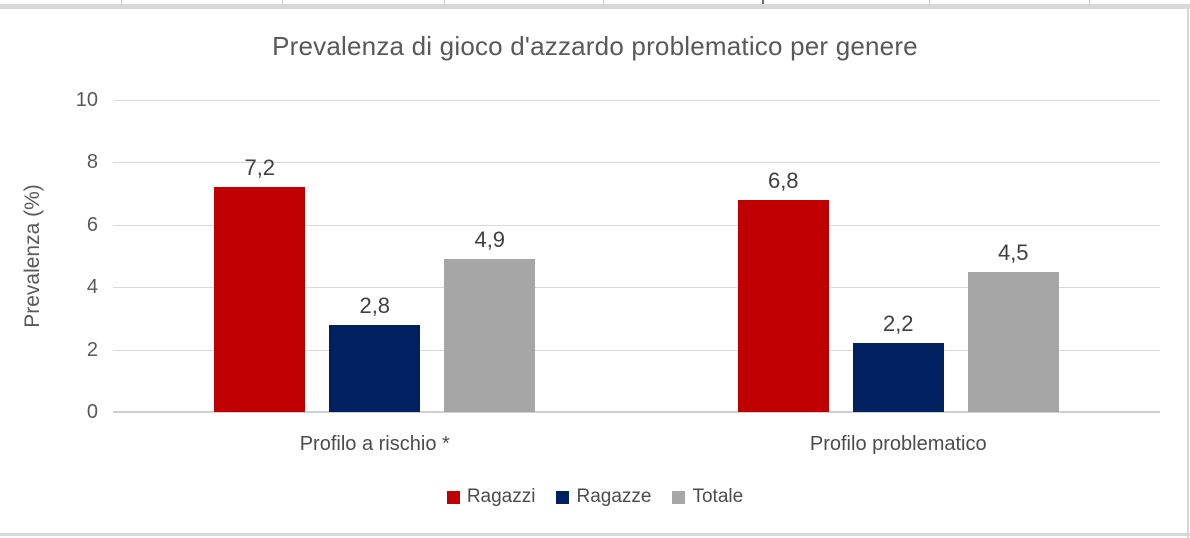  What do you see at coordinates (92, 162) in the screenshot?
I see `y-axis-tick-label: 8` at bounding box center [92, 162].